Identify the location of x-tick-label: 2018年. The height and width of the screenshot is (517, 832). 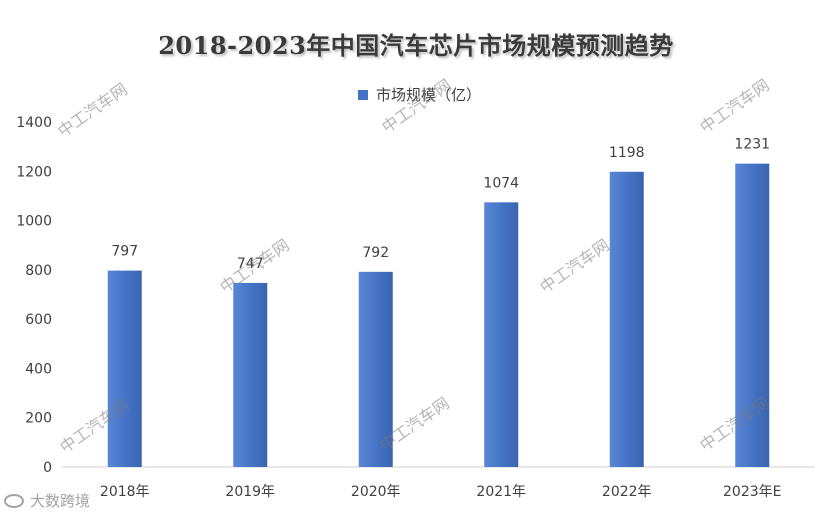
(125, 492).